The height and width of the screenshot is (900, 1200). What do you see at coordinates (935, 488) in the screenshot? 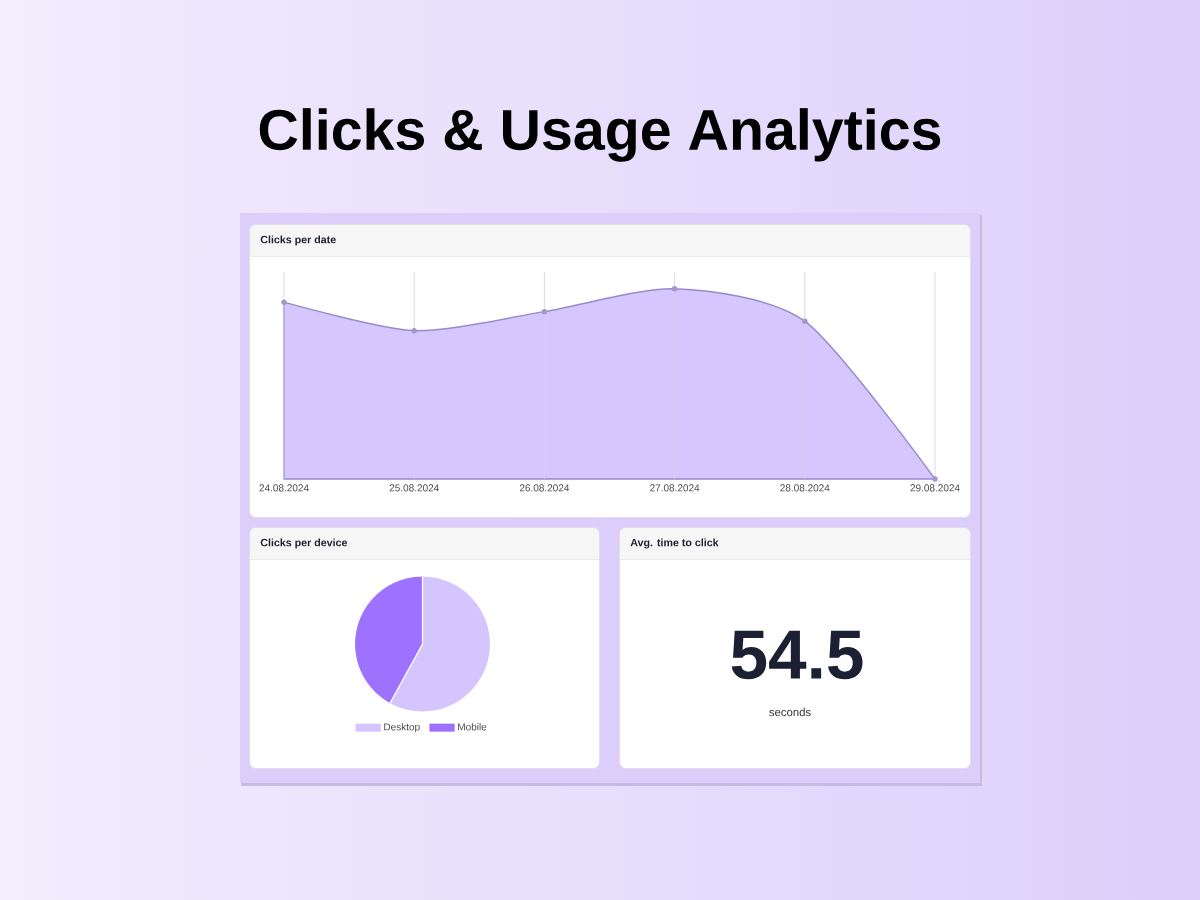
I see `x-tick-label: 29.08.2024` at bounding box center [935, 488].